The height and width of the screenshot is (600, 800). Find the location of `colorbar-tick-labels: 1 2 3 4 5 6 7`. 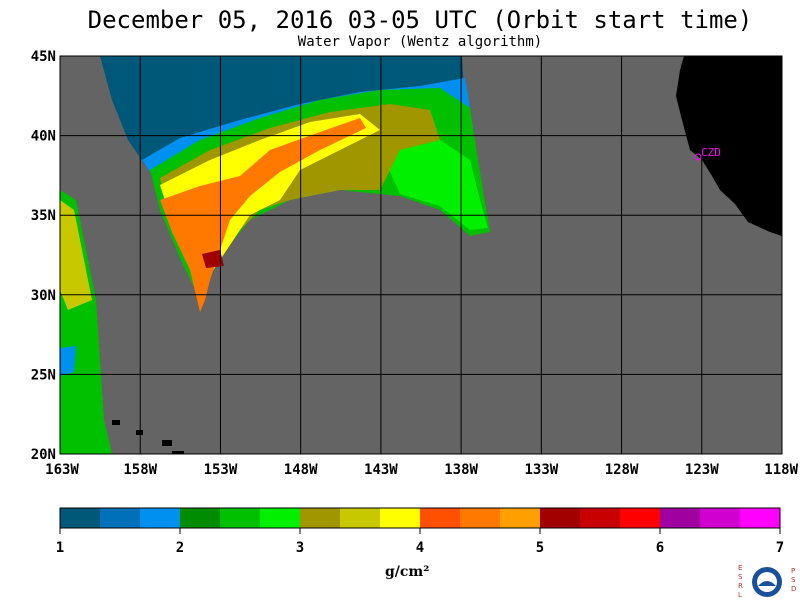

colorbar-tick-labels: 1 2 3 4 5 6 7 is located at coordinates (420, 542).